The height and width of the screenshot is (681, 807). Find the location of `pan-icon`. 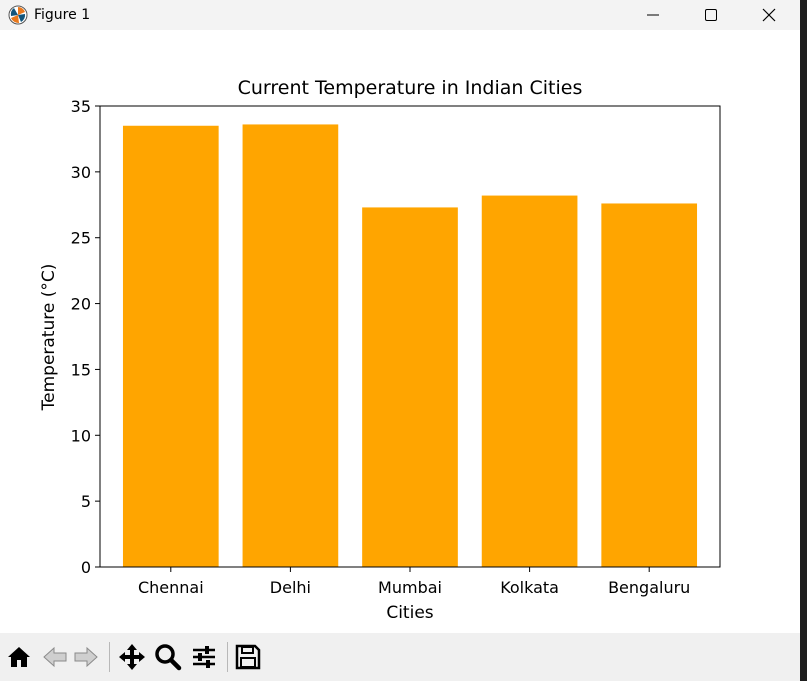

pan-icon is located at coordinates (132, 657).